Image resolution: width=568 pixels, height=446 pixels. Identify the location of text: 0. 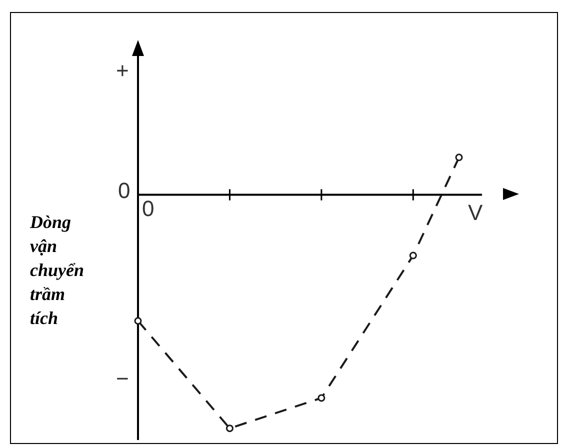
(124, 191).